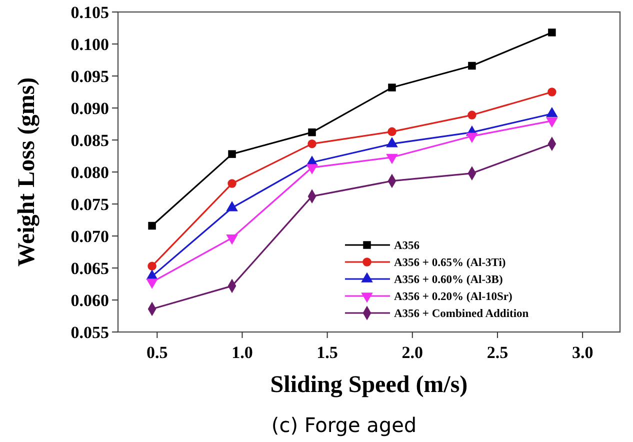 This screenshot has width=633, height=442. Describe the element at coordinates (89, 12) in the screenshot. I see `y-tick-label: 0.105` at that location.